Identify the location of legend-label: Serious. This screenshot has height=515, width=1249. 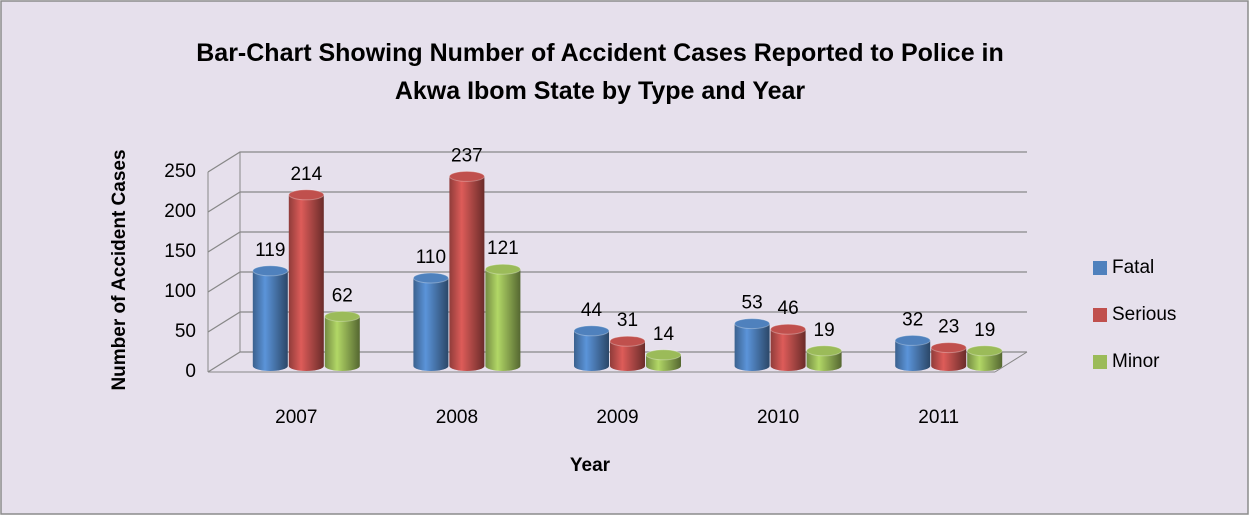
(1144, 314).